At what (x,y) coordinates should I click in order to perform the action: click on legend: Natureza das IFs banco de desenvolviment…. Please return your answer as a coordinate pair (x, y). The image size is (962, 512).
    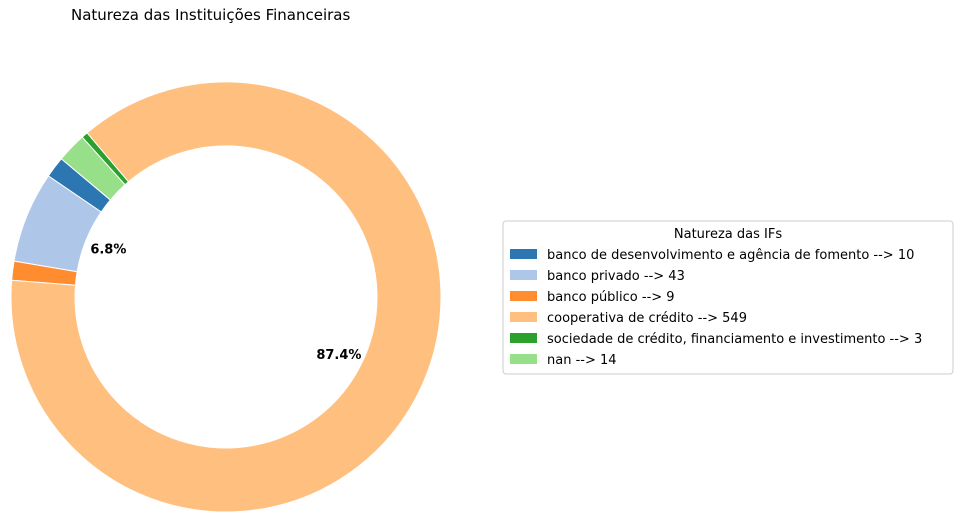
    Looking at the image, I should click on (728, 297).